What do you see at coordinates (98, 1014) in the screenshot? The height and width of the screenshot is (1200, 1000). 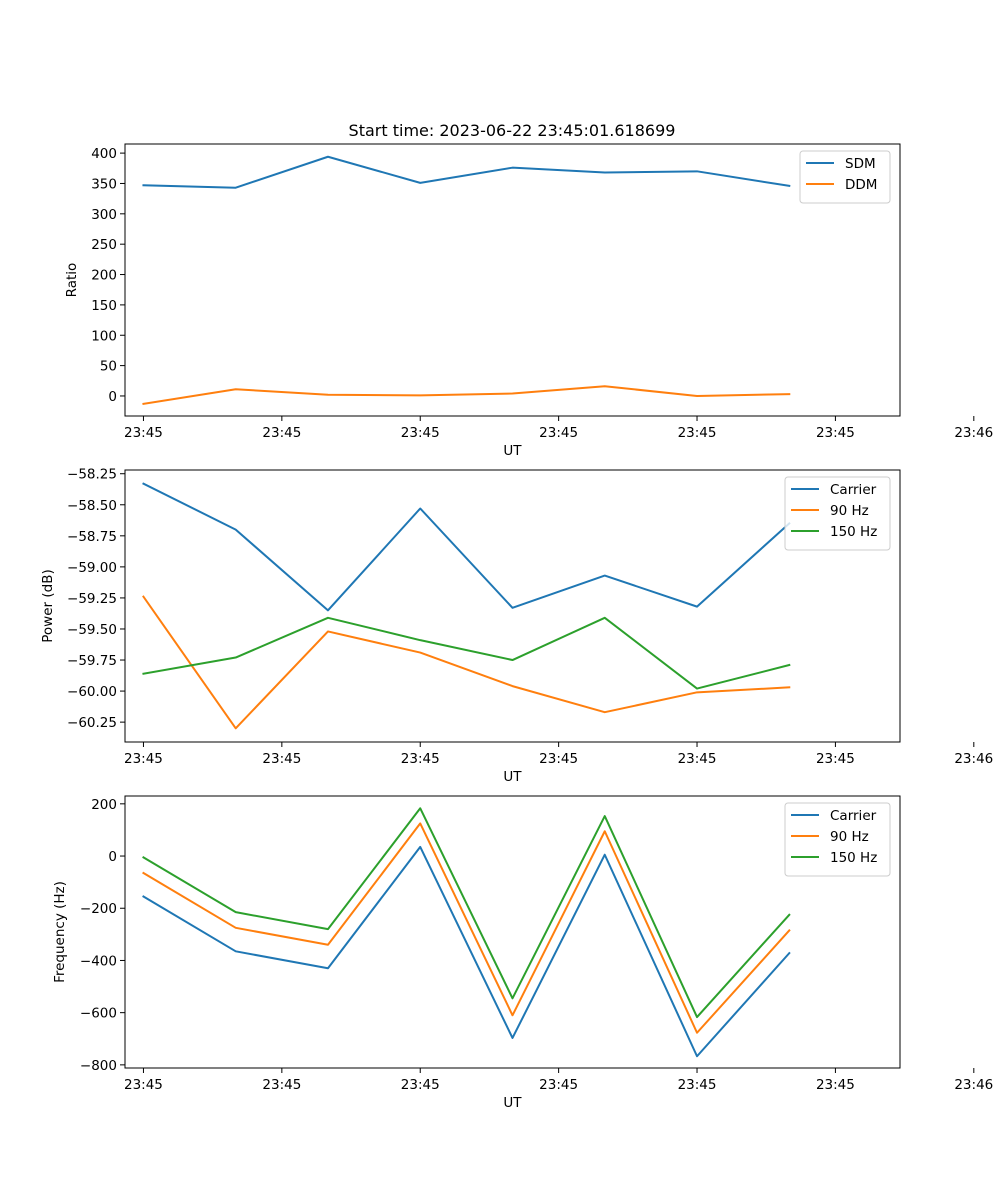 I see `y-tick-label: −600` at bounding box center [98, 1014].